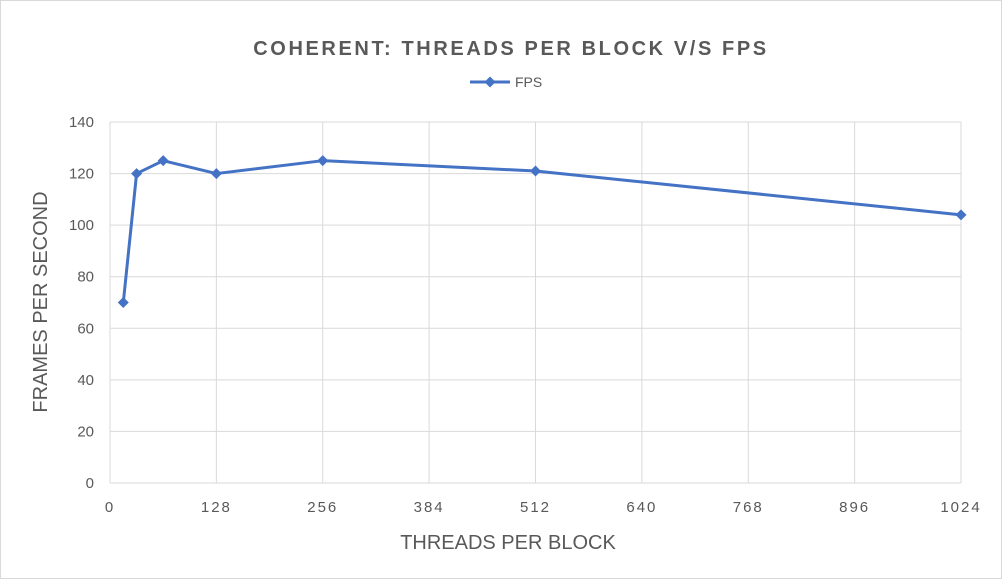 The width and height of the screenshot is (1002, 579). I want to click on x-tick-label-3: 384, so click(429, 507).